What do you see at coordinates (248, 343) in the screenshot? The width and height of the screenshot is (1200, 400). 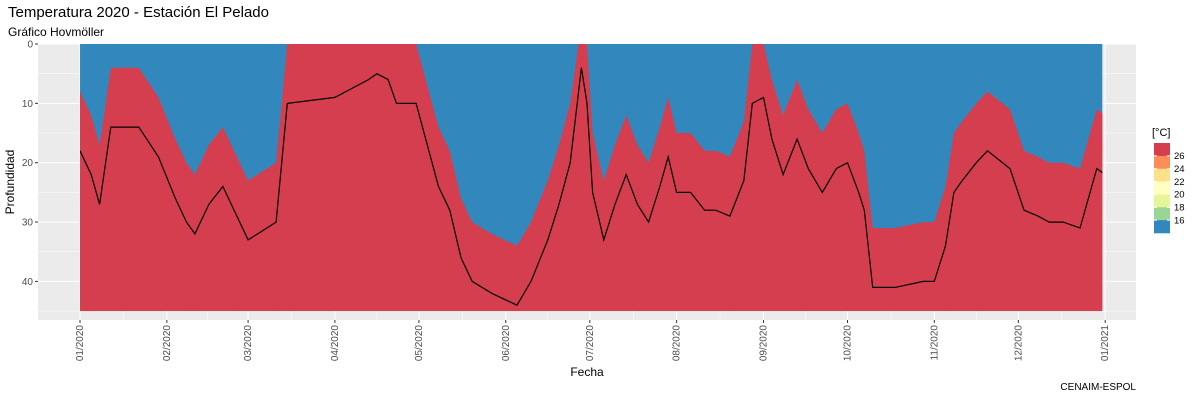 I see `x-tick-label: 03/2020` at bounding box center [248, 343].